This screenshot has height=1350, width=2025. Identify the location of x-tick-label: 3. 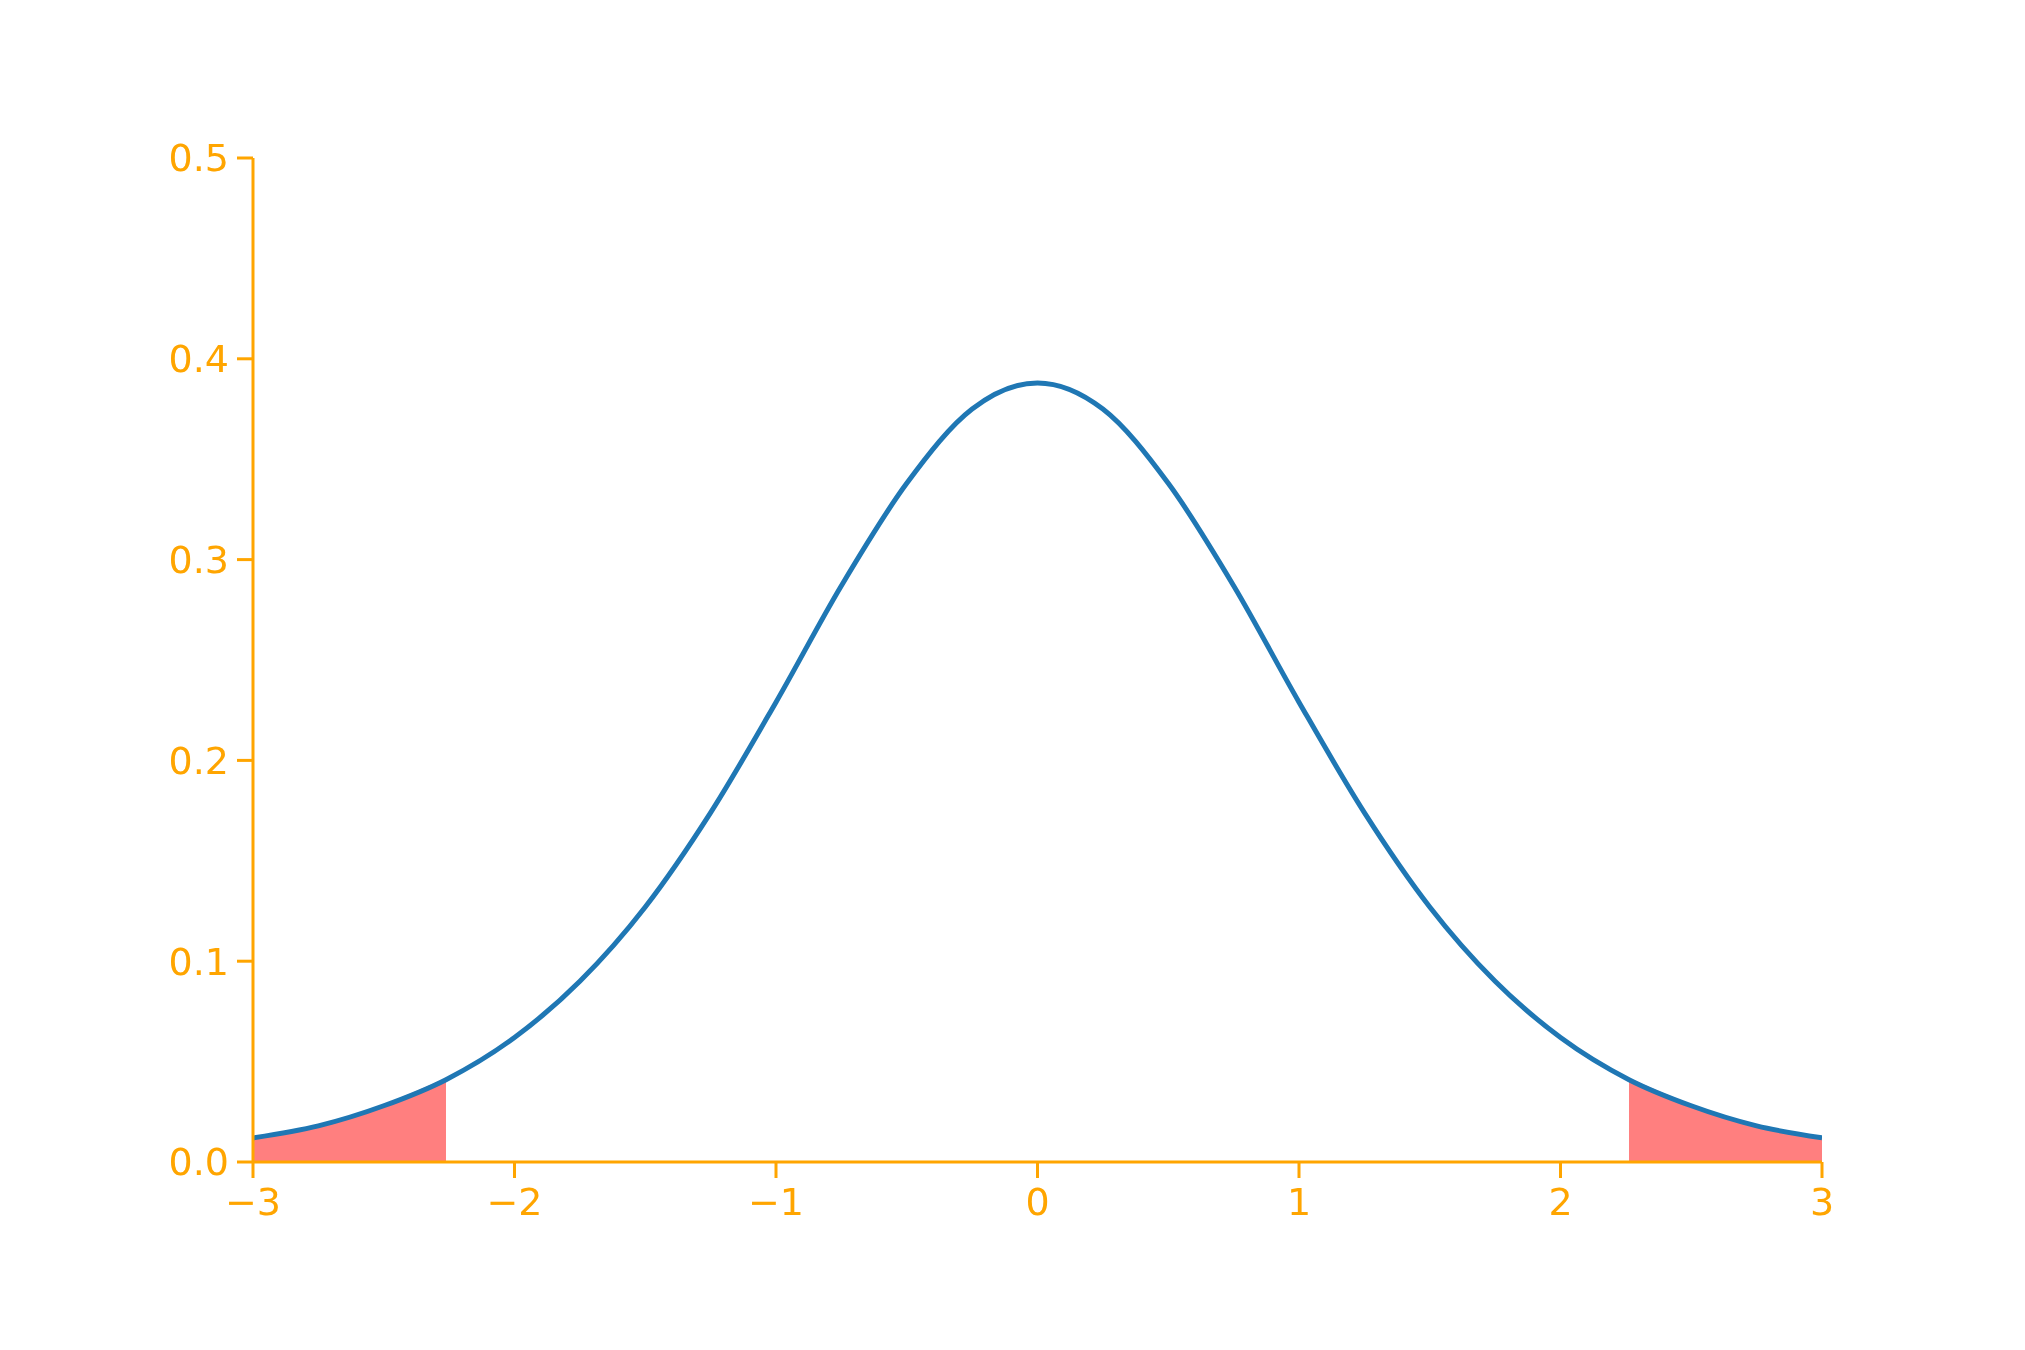
(1822, 1201).